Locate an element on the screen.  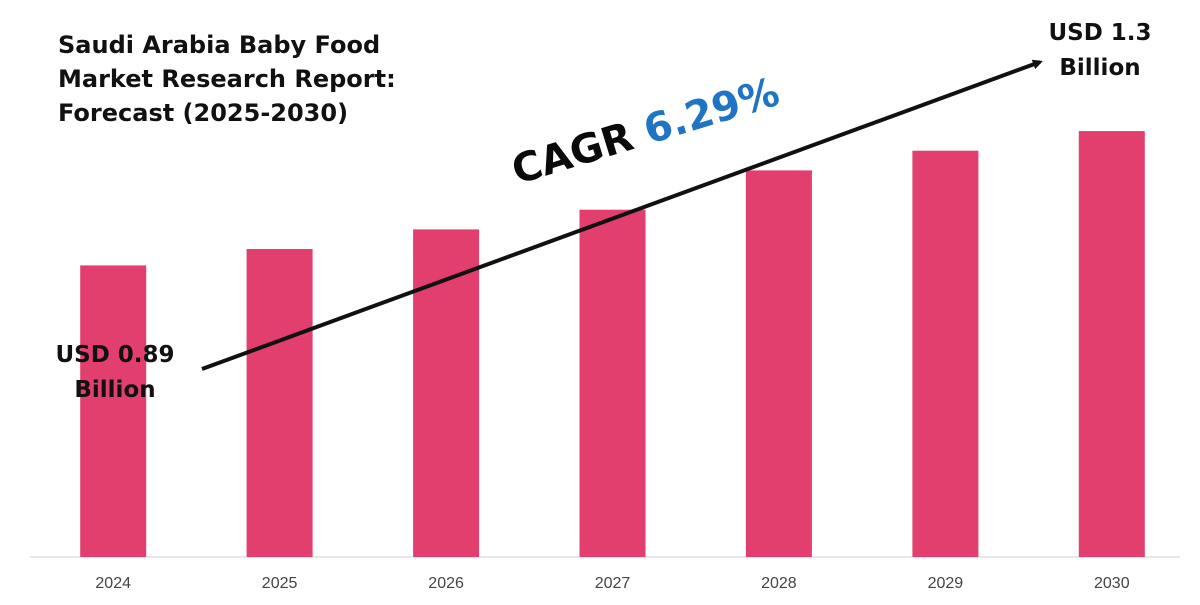
x-tick-label-2028: 2028 is located at coordinates (779, 583).